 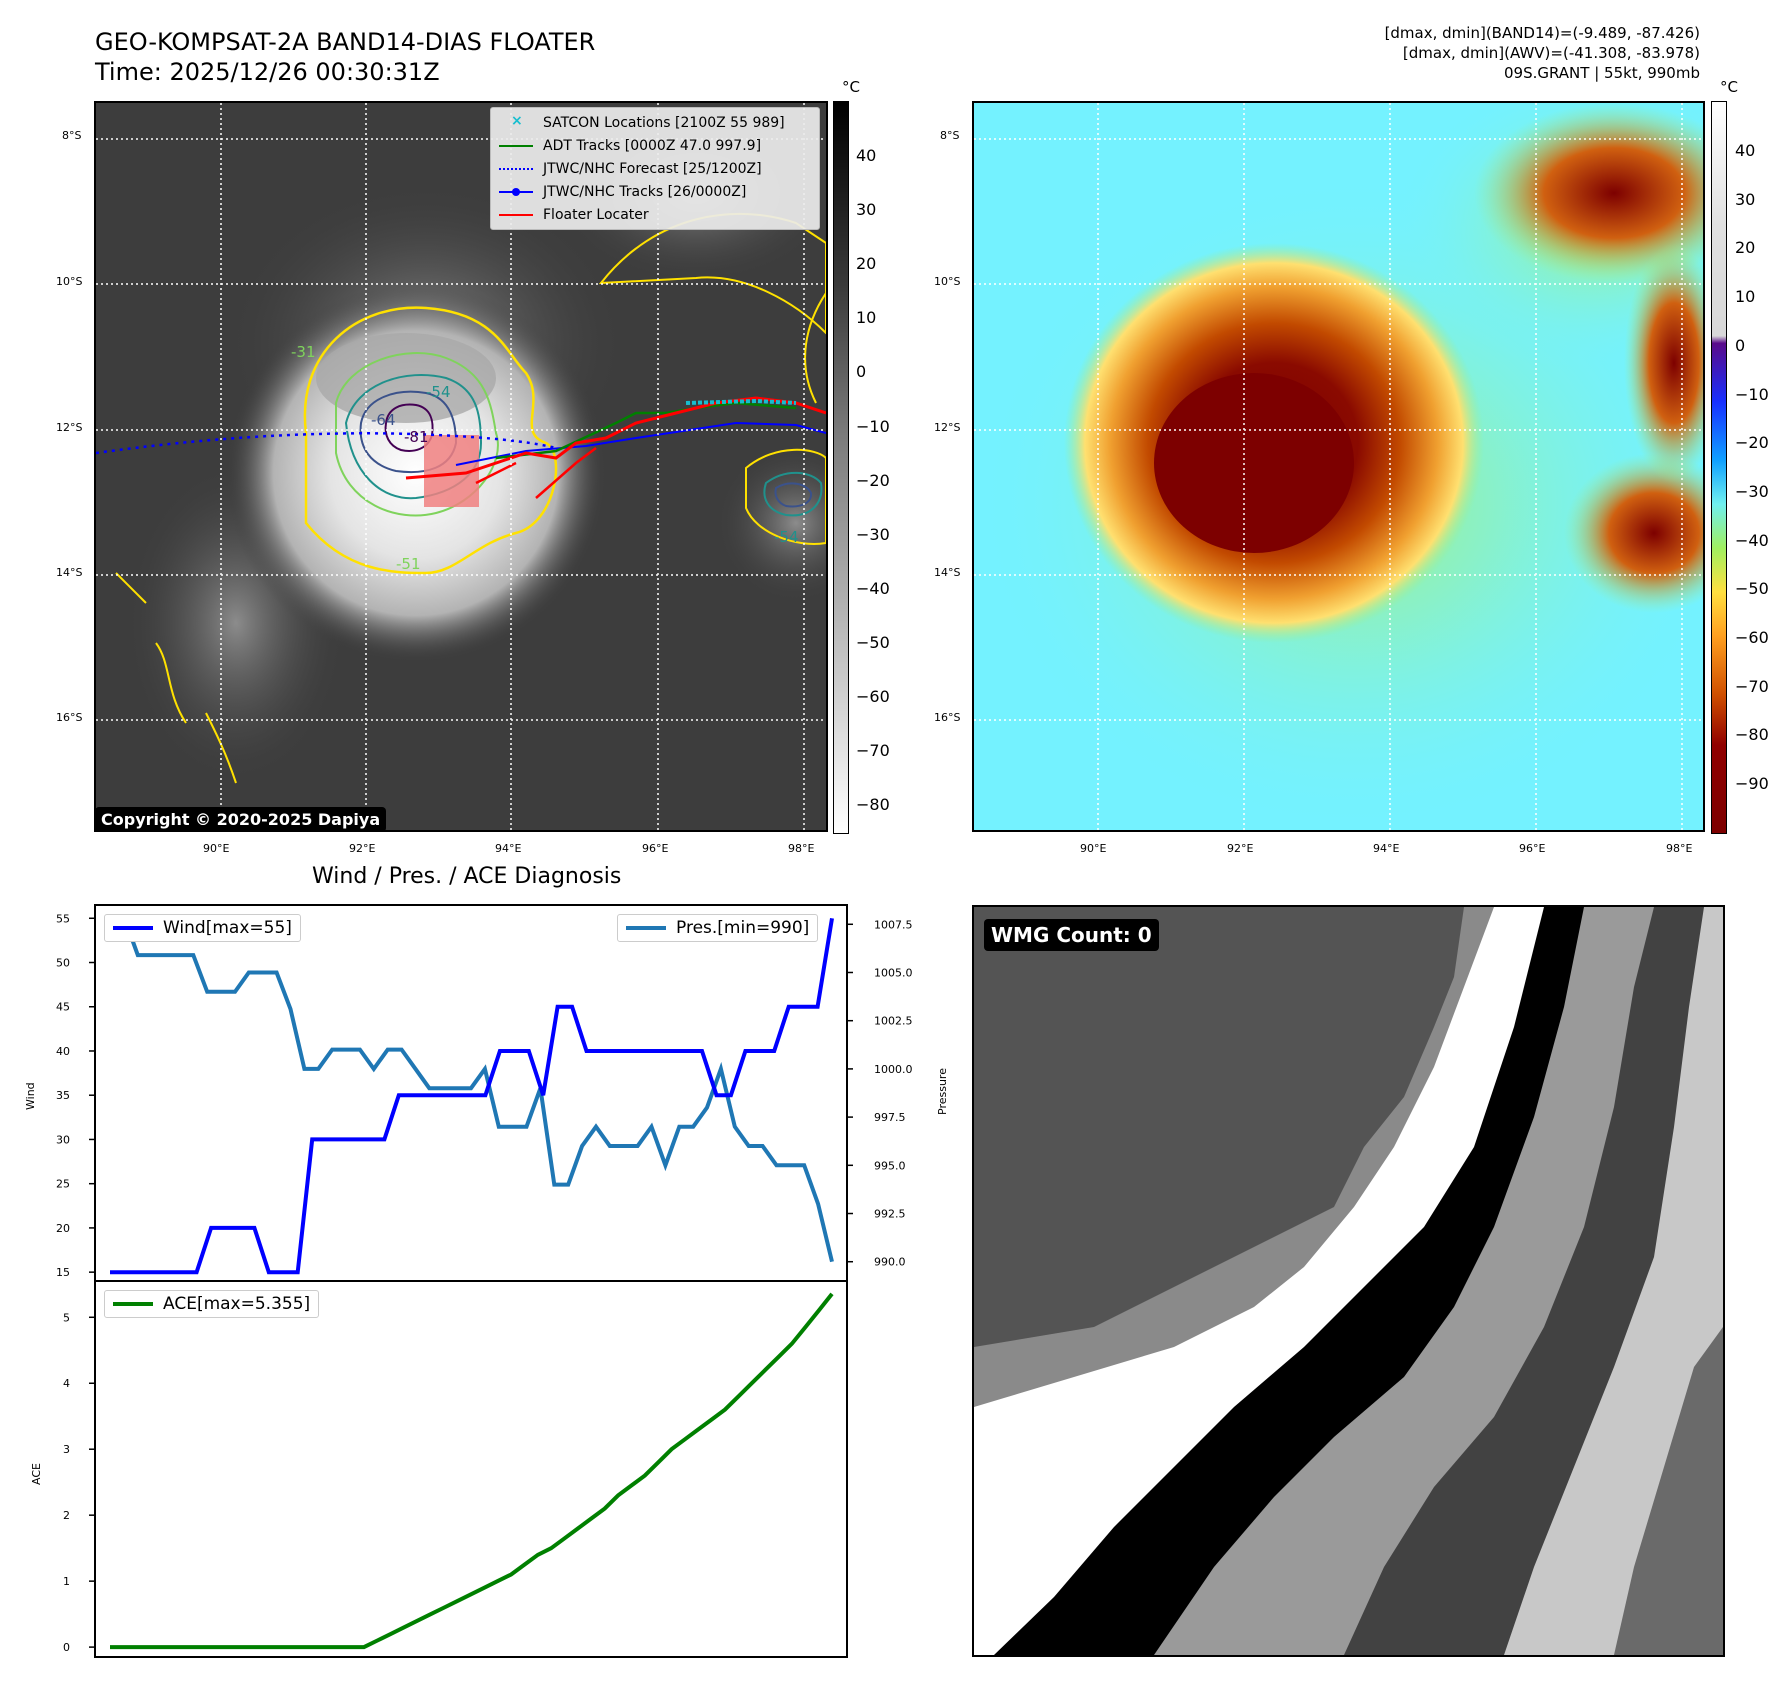 I want to click on axis-tick-label: 20, so click(x=63, y=1228).